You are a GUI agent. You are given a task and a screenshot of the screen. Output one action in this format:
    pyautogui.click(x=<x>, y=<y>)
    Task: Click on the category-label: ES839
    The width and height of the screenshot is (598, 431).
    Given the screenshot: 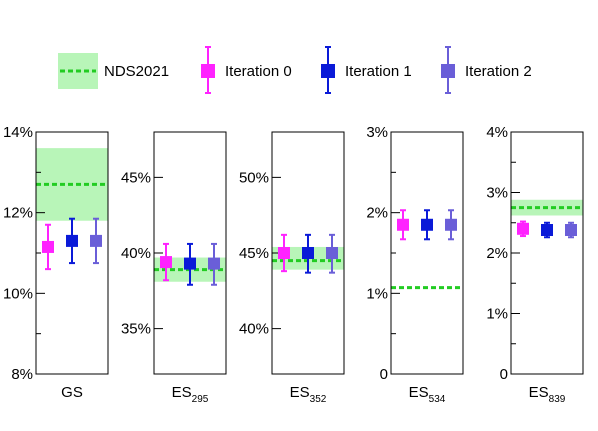 What is the action you would take?
    pyautogui.click(x=547, y=394)
    